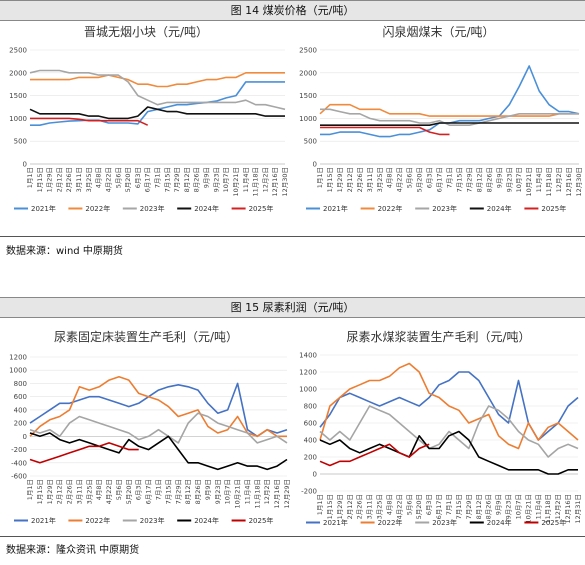  What do you see at coordinates (20, 384) in the screenshot?
I see `y-tick-label: 800` at bounding box center [20, 384].